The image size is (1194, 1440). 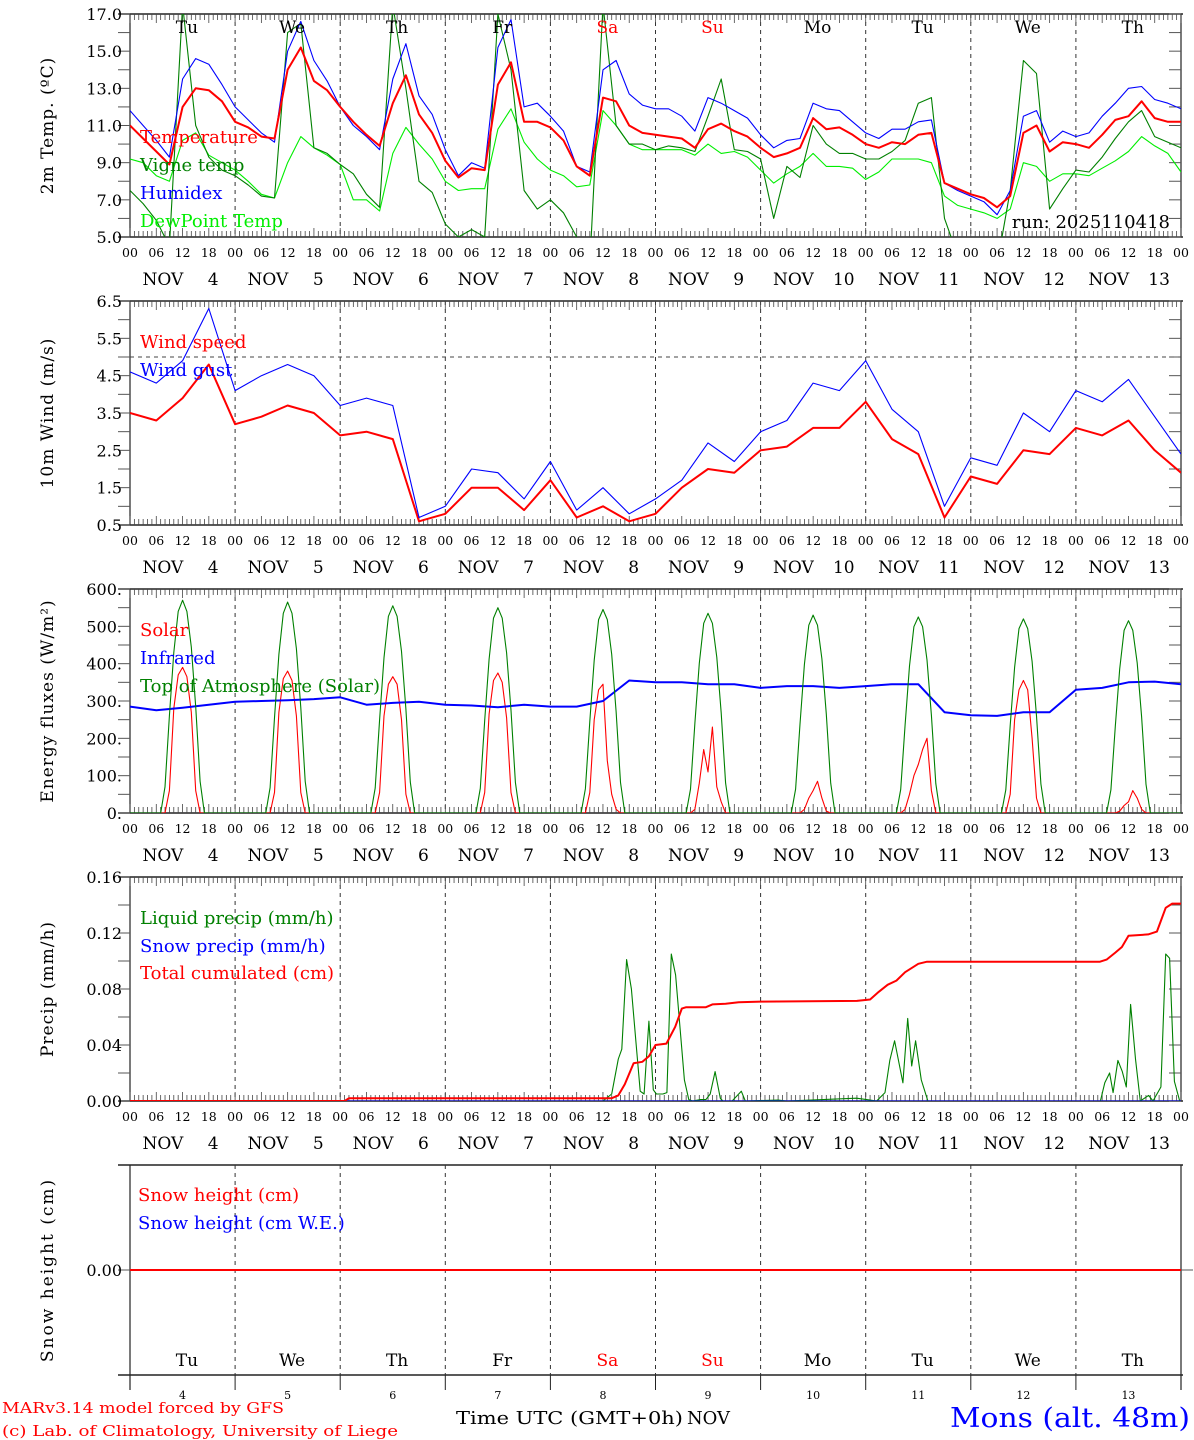 I want to click on day-name-bottom: Tu, so click(x=187, y=1361).